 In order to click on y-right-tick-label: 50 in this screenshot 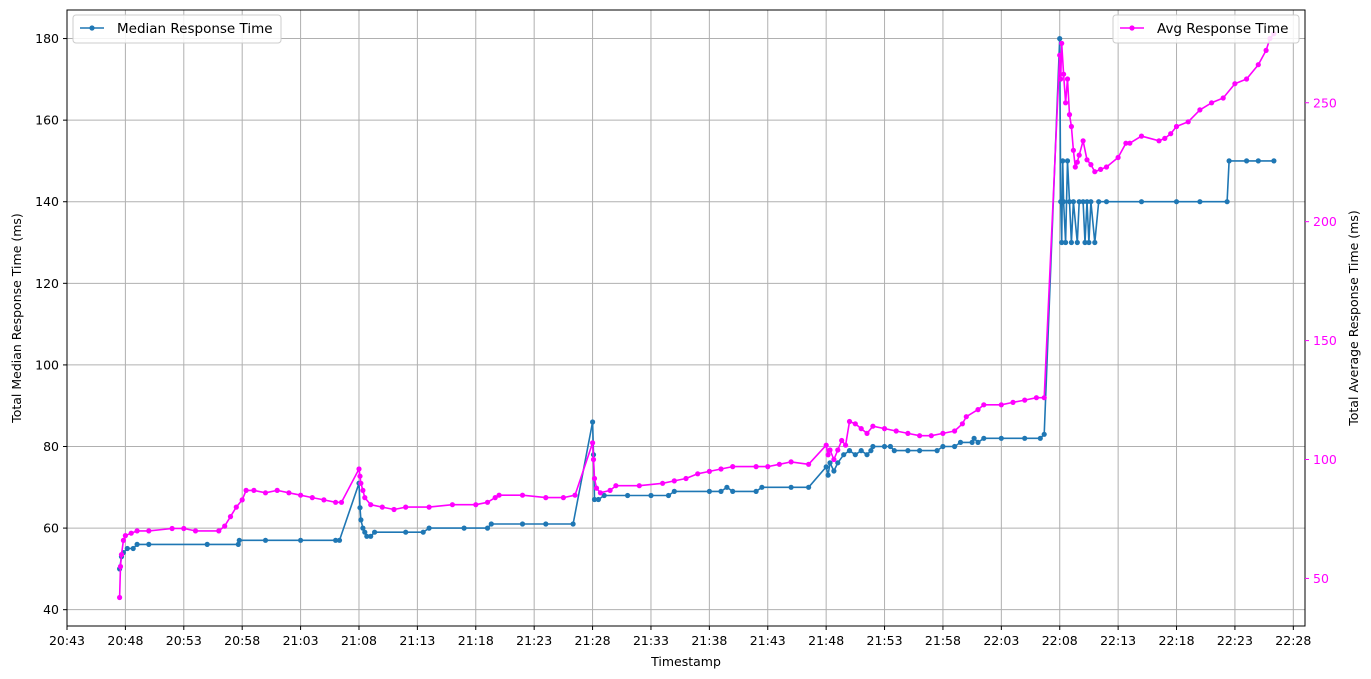, I will do `click(1321, 578)`.